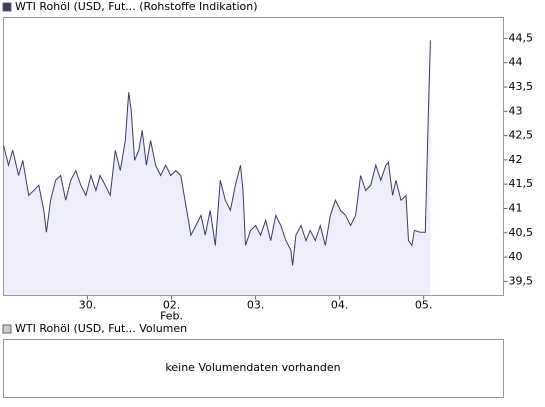  Describe the element at coordinates (340, 305) in the screenshot. I see `x-tick-label: 04.` at that location.